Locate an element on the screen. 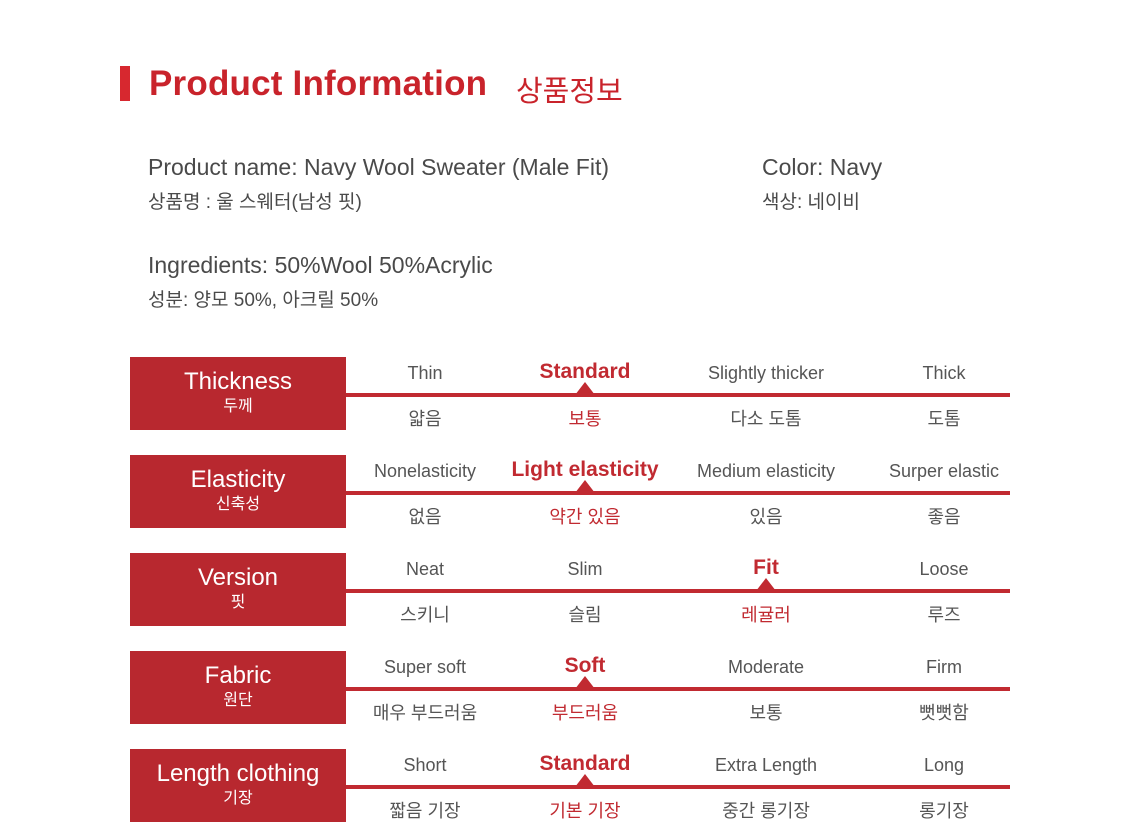 The image size is (1140, 836). color-en: Color: Navy is located at coordinates (822, 167).